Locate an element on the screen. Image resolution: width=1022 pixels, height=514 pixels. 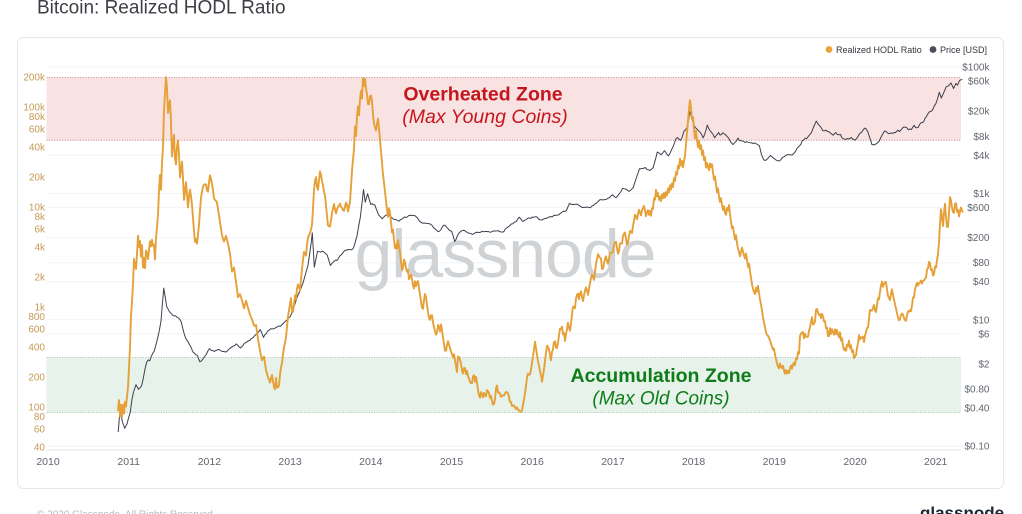
svg-text: 2020 is located at coordinates (855, 462).